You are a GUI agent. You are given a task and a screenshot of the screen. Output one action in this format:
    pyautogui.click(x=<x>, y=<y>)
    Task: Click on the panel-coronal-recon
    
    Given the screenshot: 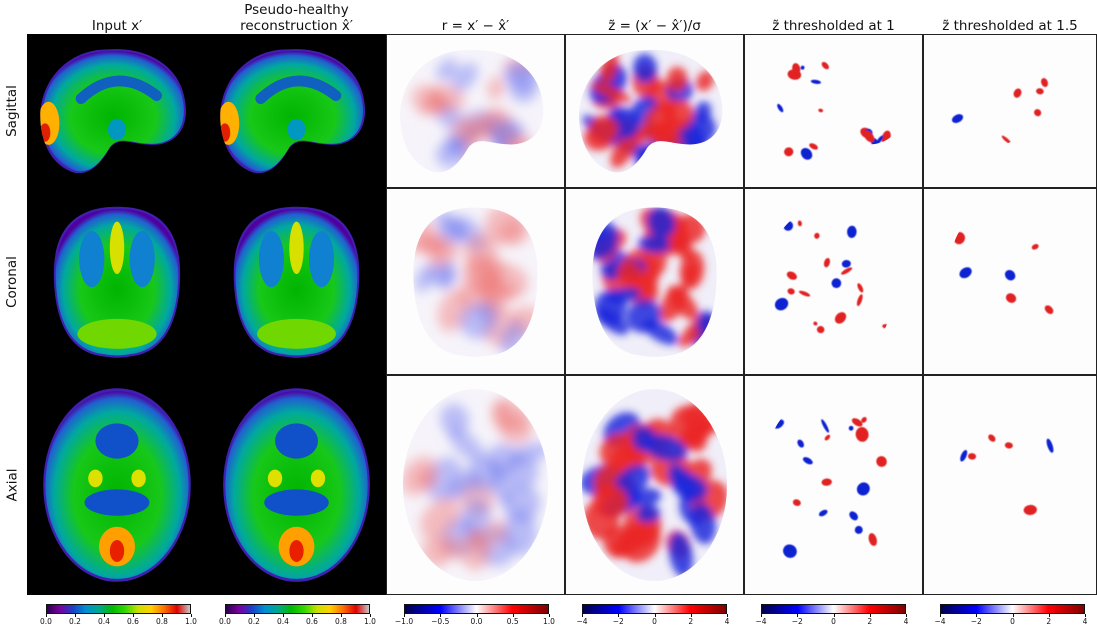 What is the action you would take?
    pyautogui.click(x=296, y=281)
    